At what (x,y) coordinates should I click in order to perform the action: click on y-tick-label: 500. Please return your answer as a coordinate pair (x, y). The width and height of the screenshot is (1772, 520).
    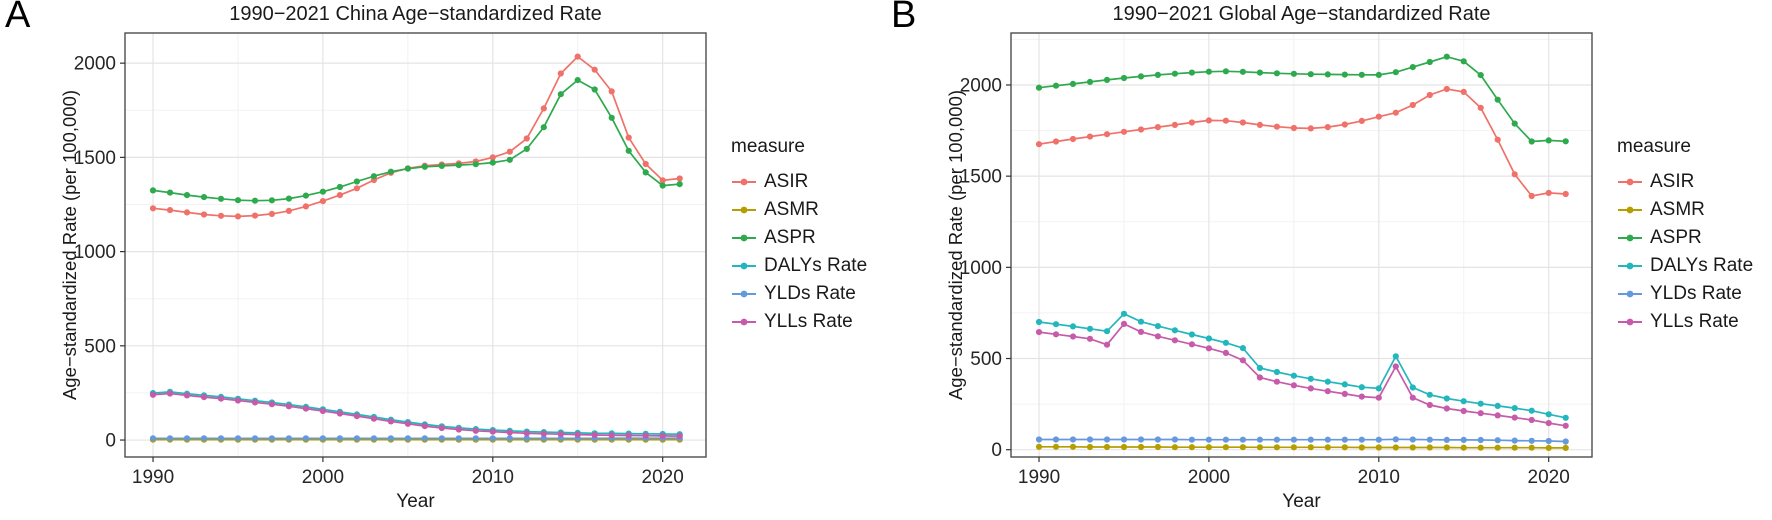
    Looking at the image, I should click on (986, 359).